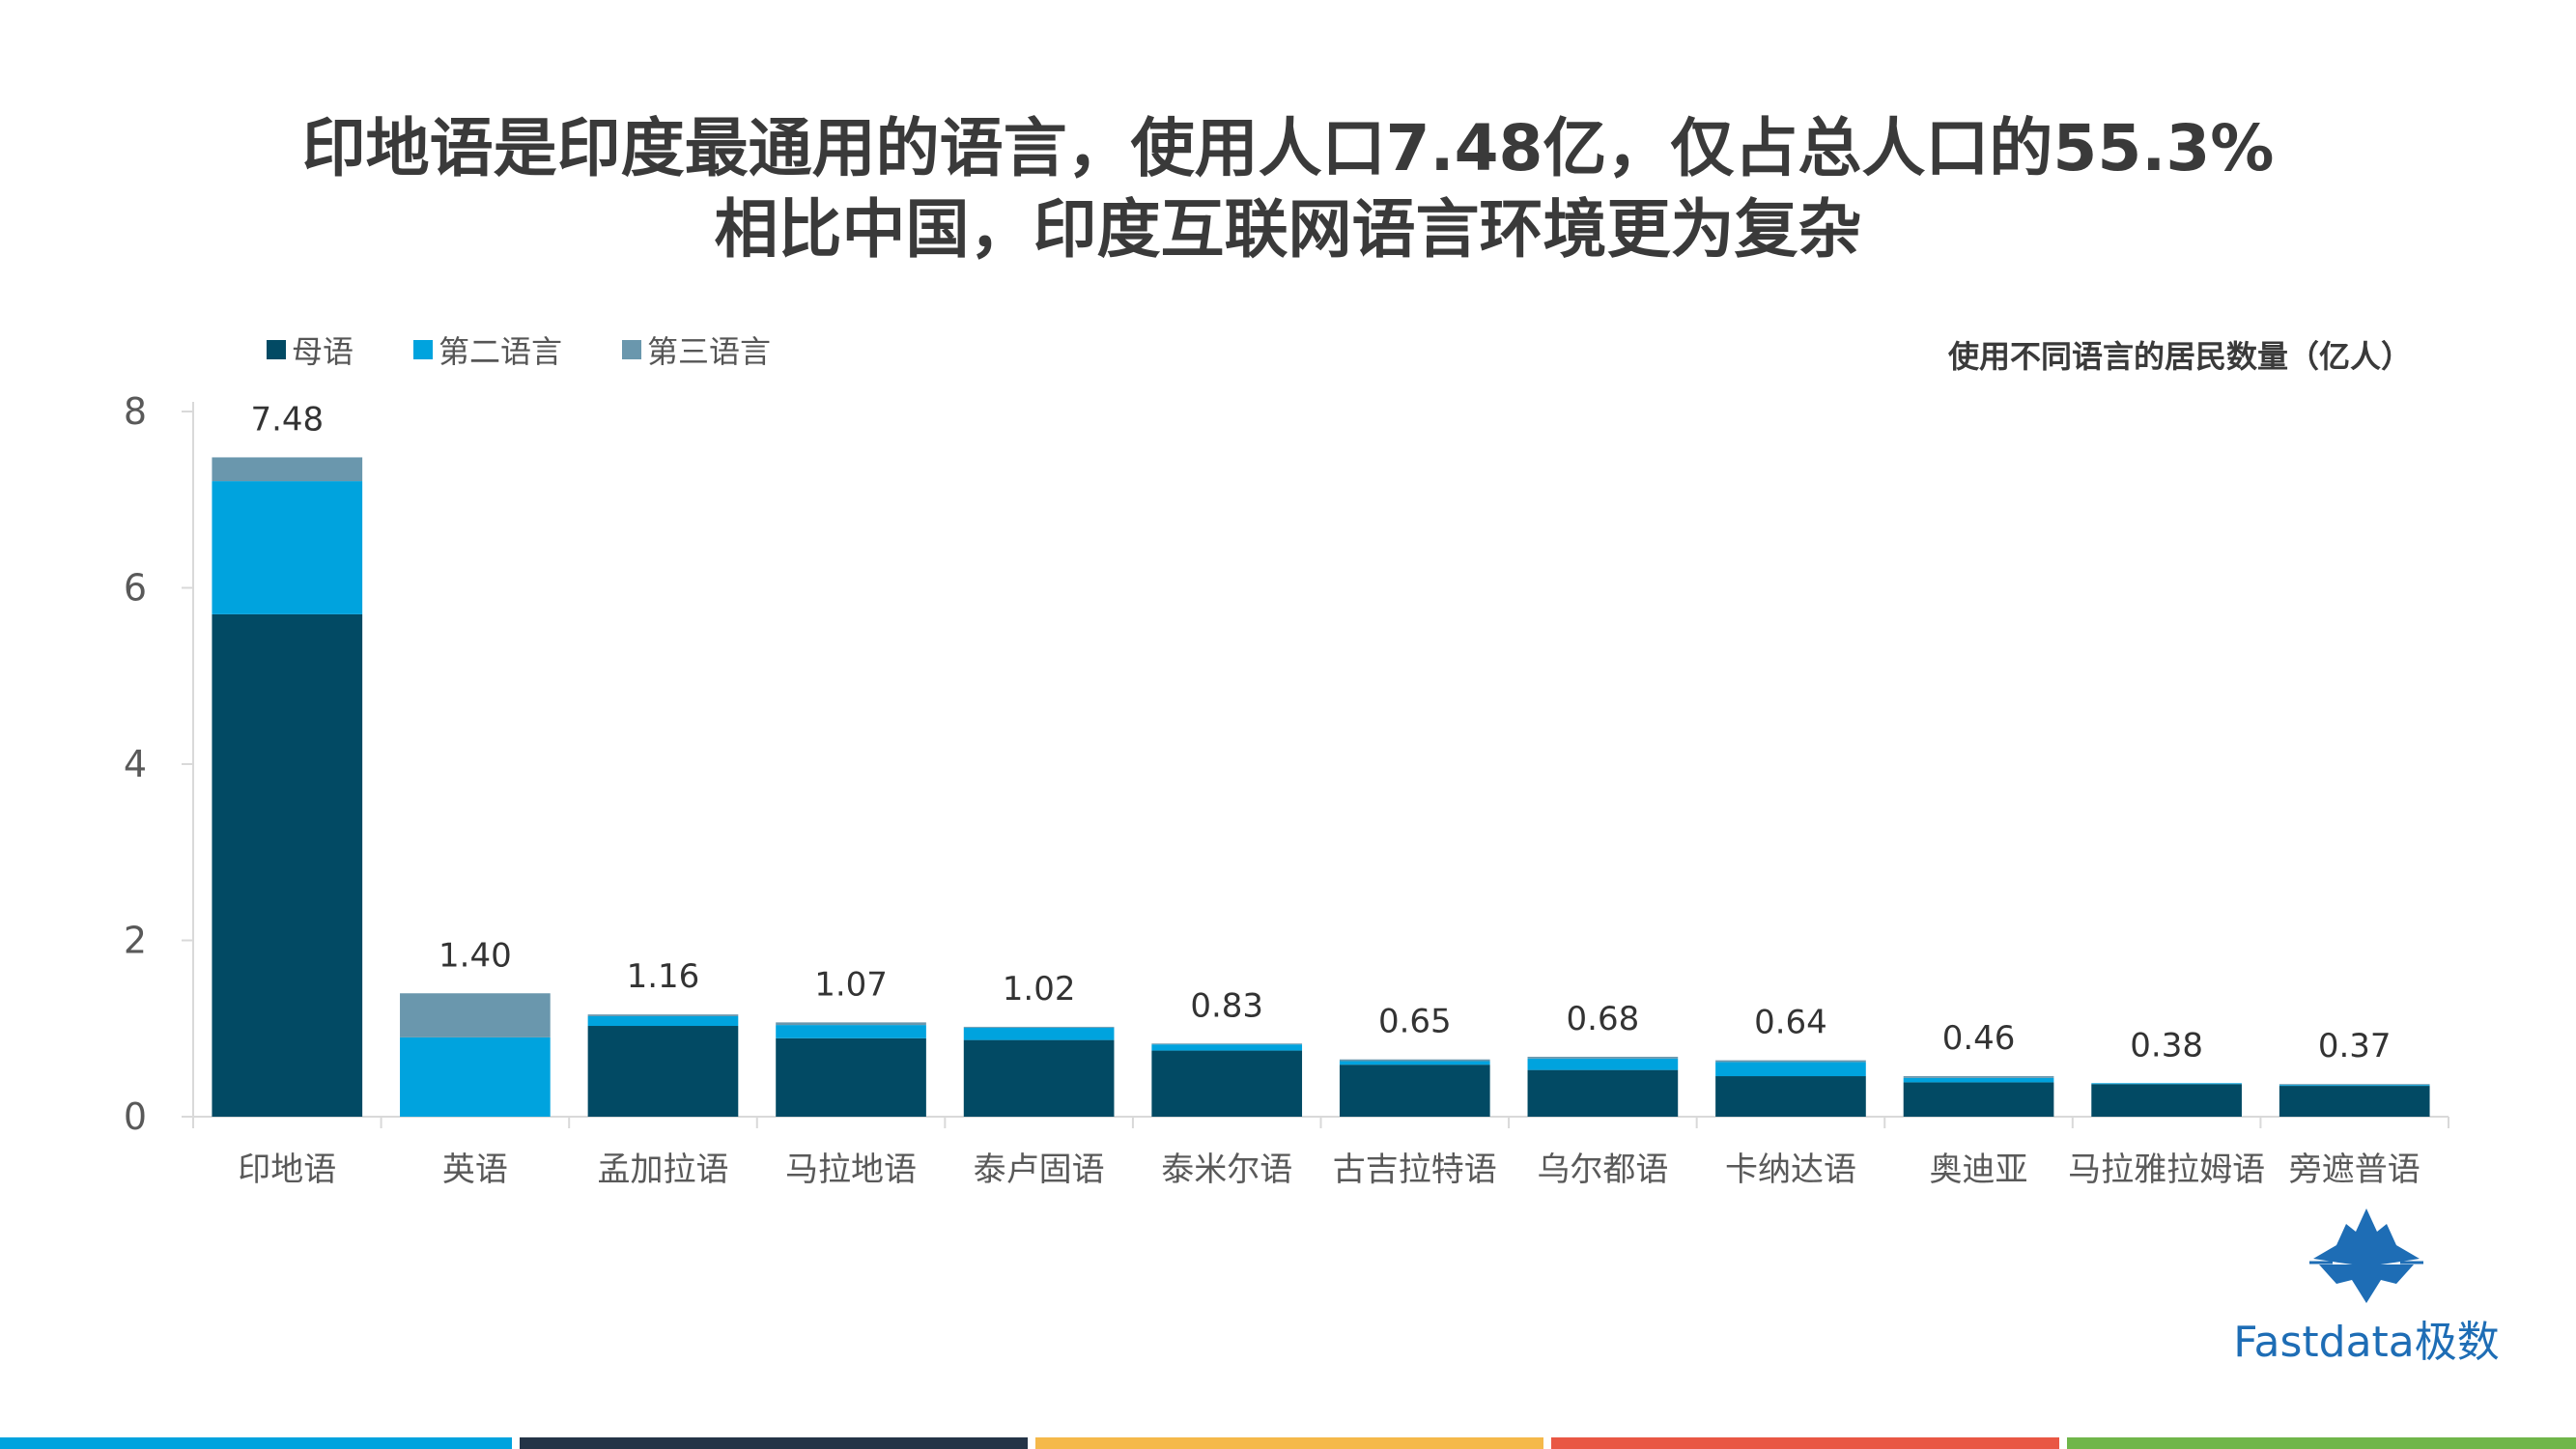 The height and width of the screenshot is (1449, 2576). I want to click on bottom-color-bars, so click(1288, 1443).